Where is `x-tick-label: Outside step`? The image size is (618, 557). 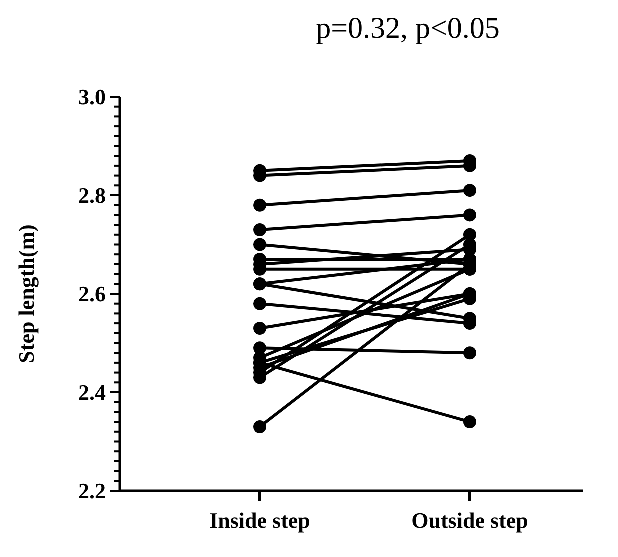 x-tick-label: Outside step is located at coordinates (470, 520).